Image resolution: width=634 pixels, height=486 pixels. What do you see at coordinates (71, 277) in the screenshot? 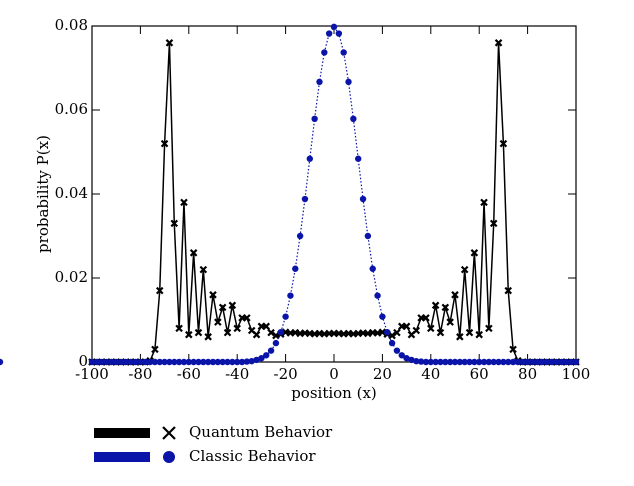
I see `y-tick-label: 0.02` at bounding box center [71, 277].